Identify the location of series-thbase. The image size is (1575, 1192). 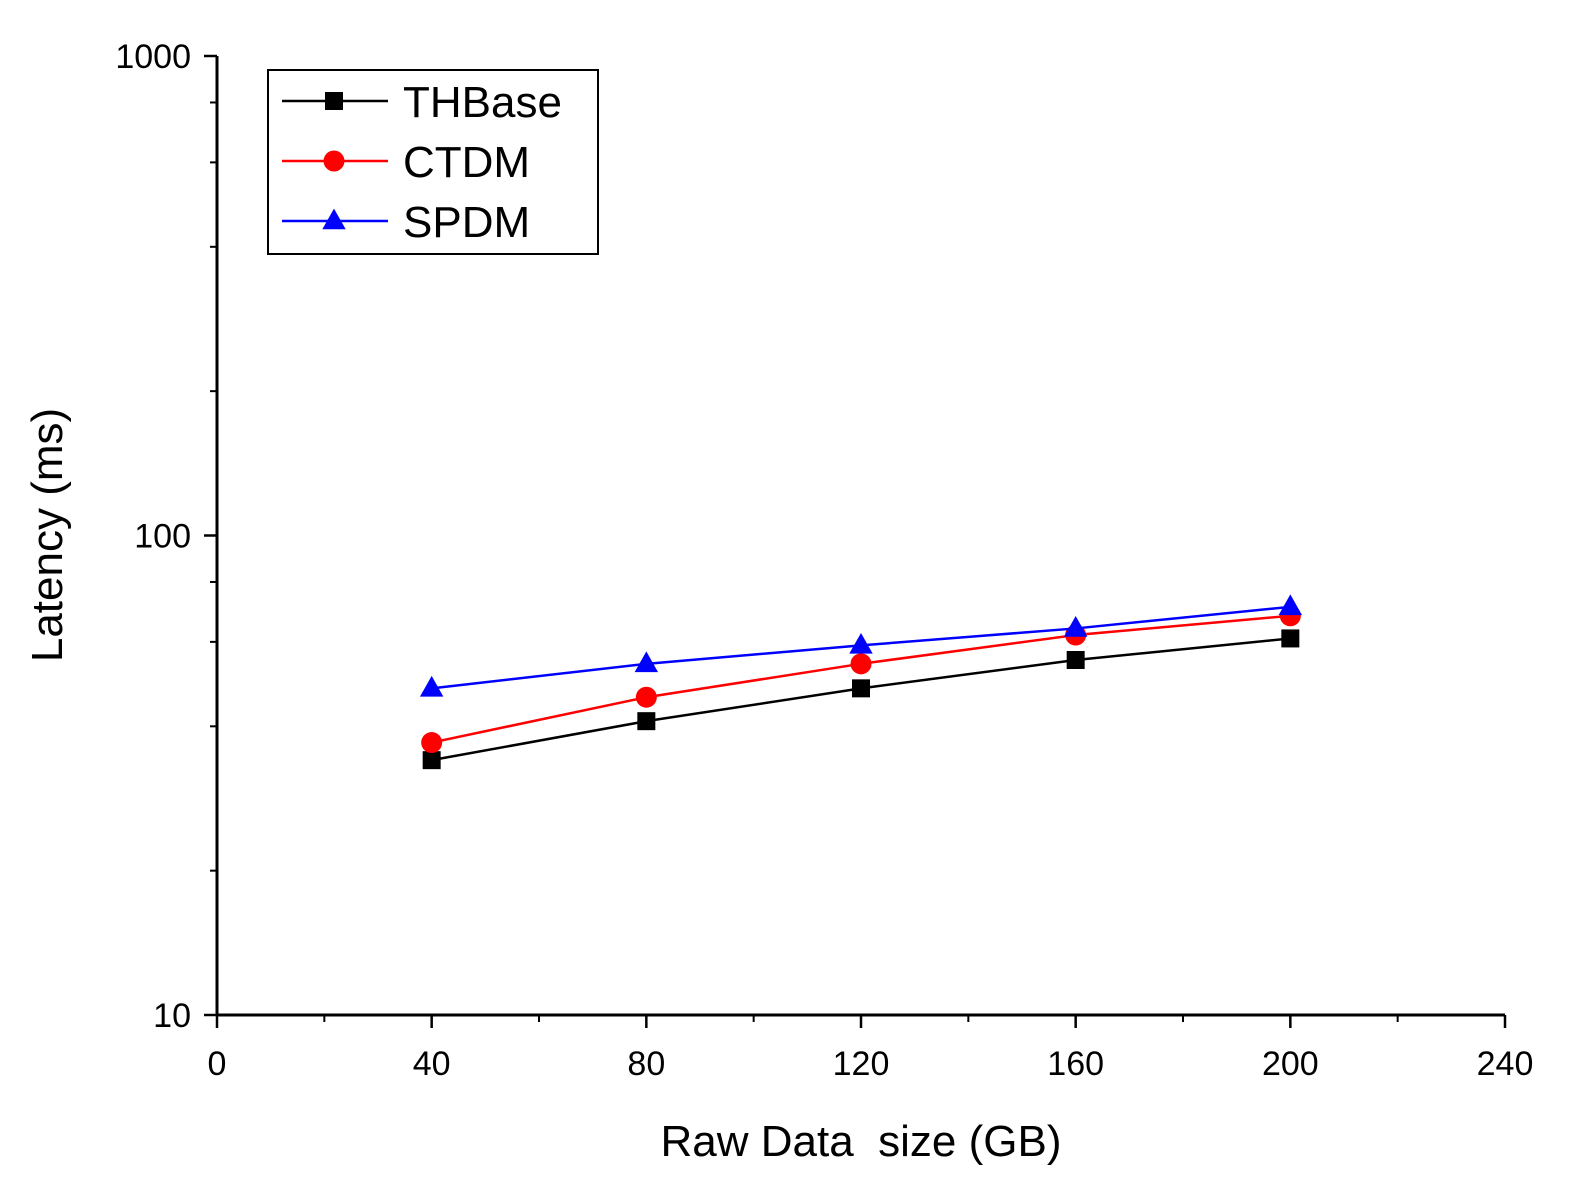
(861, 699).